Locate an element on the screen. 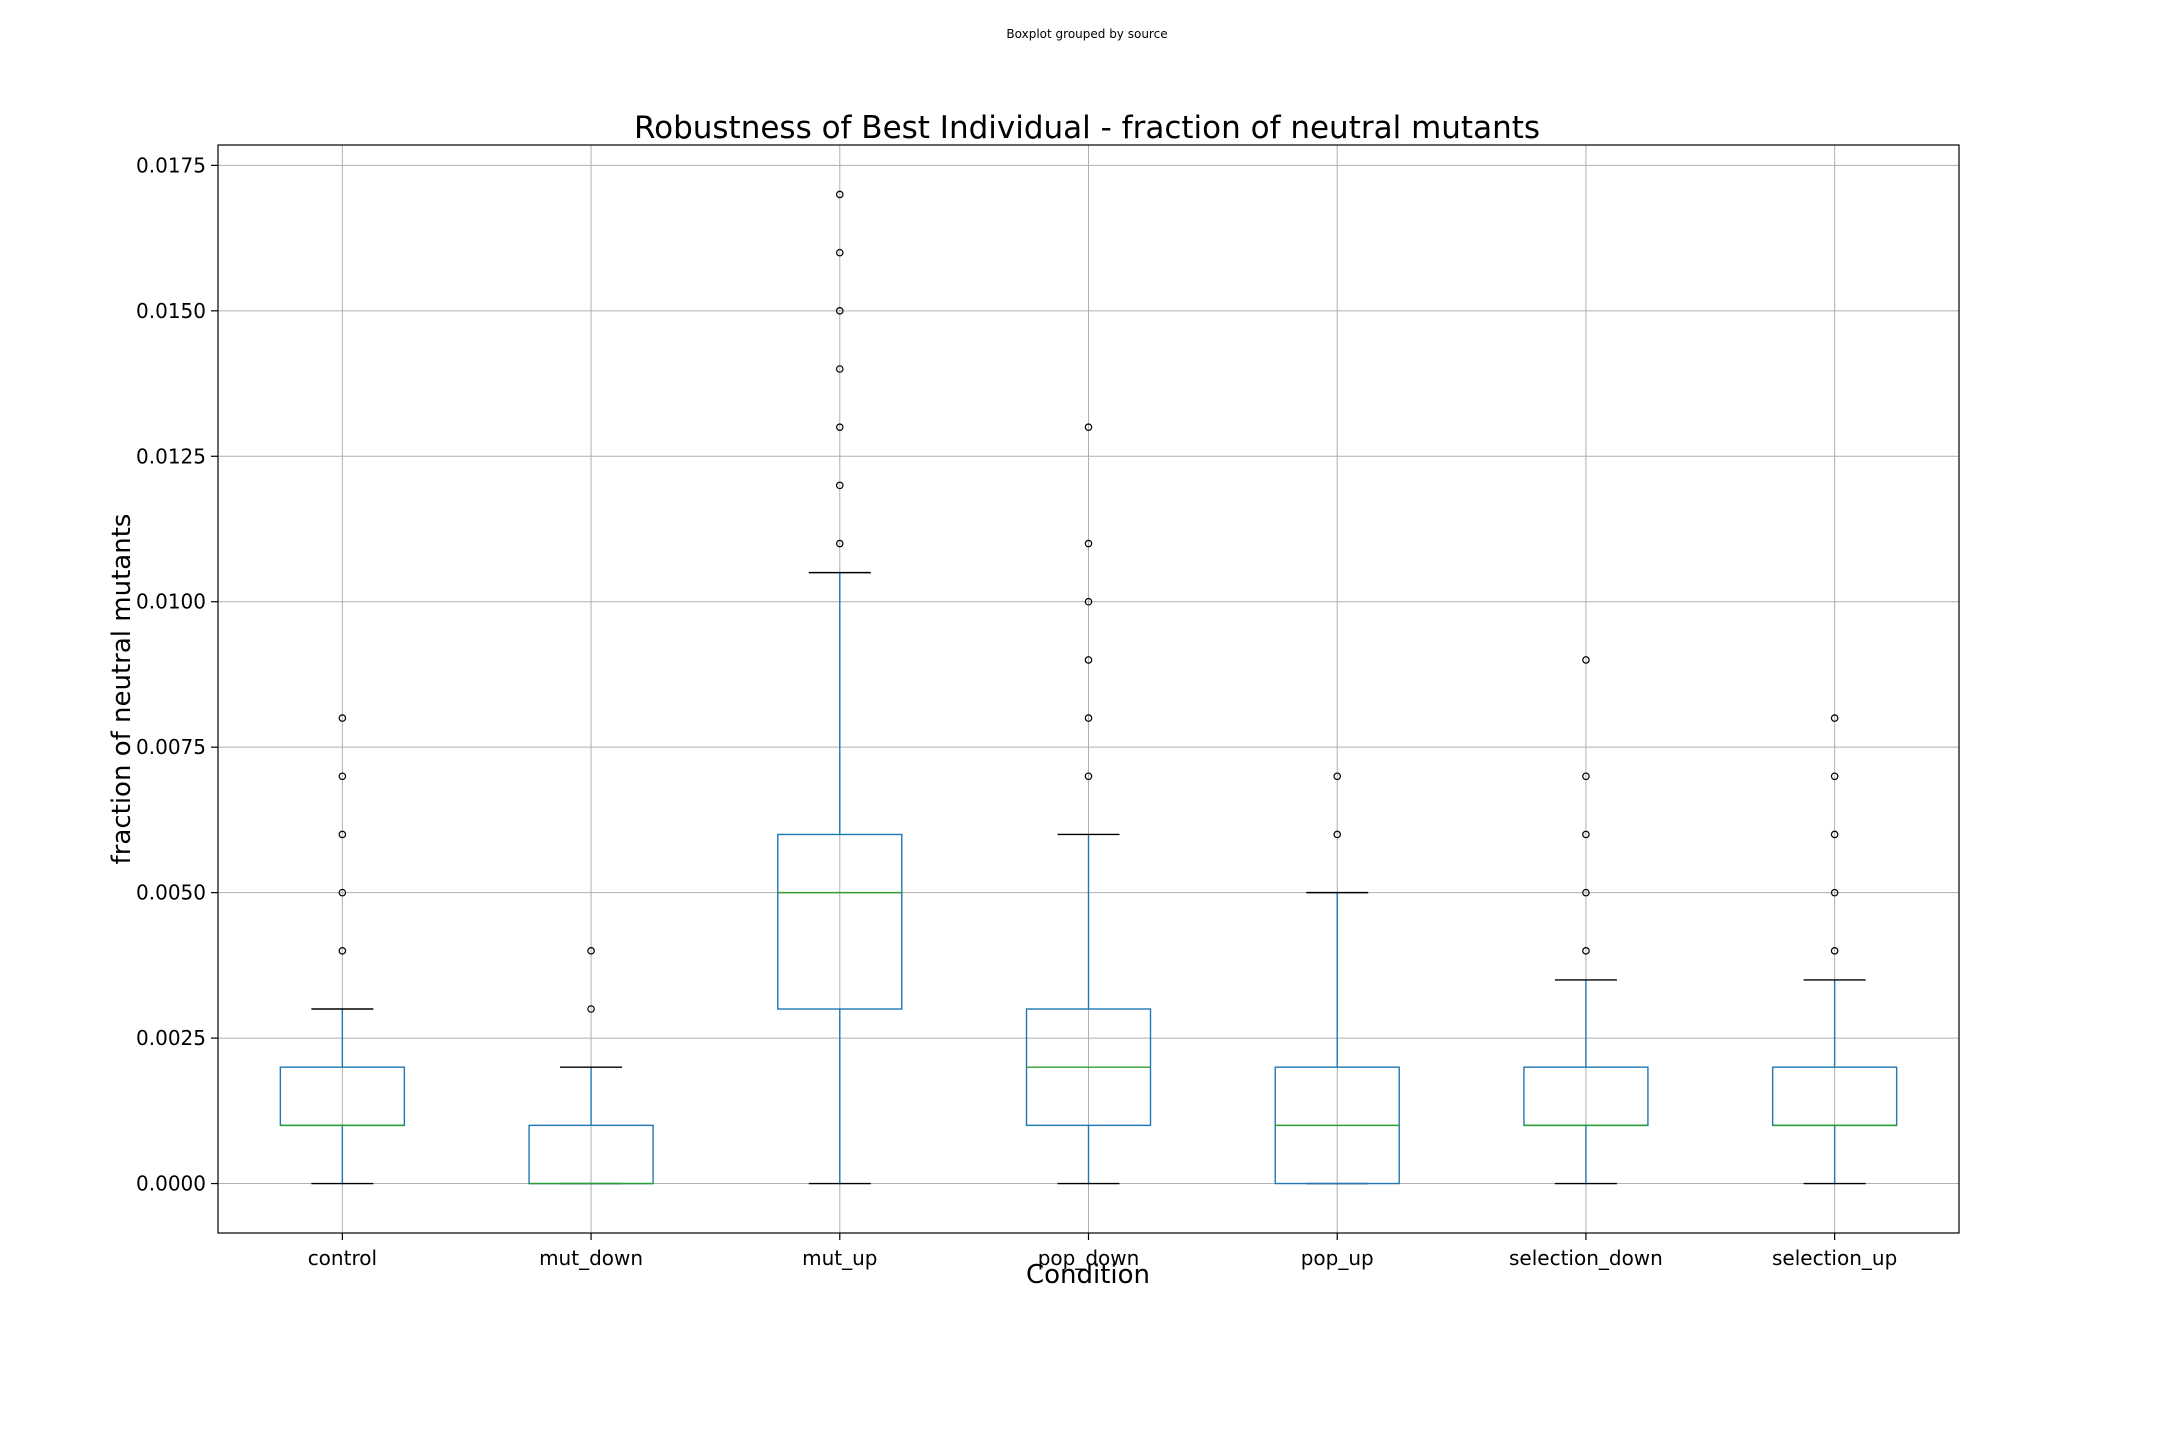 This screenshot has width=2160, height=1440. box-iqr is located at coordinates (840, 921).